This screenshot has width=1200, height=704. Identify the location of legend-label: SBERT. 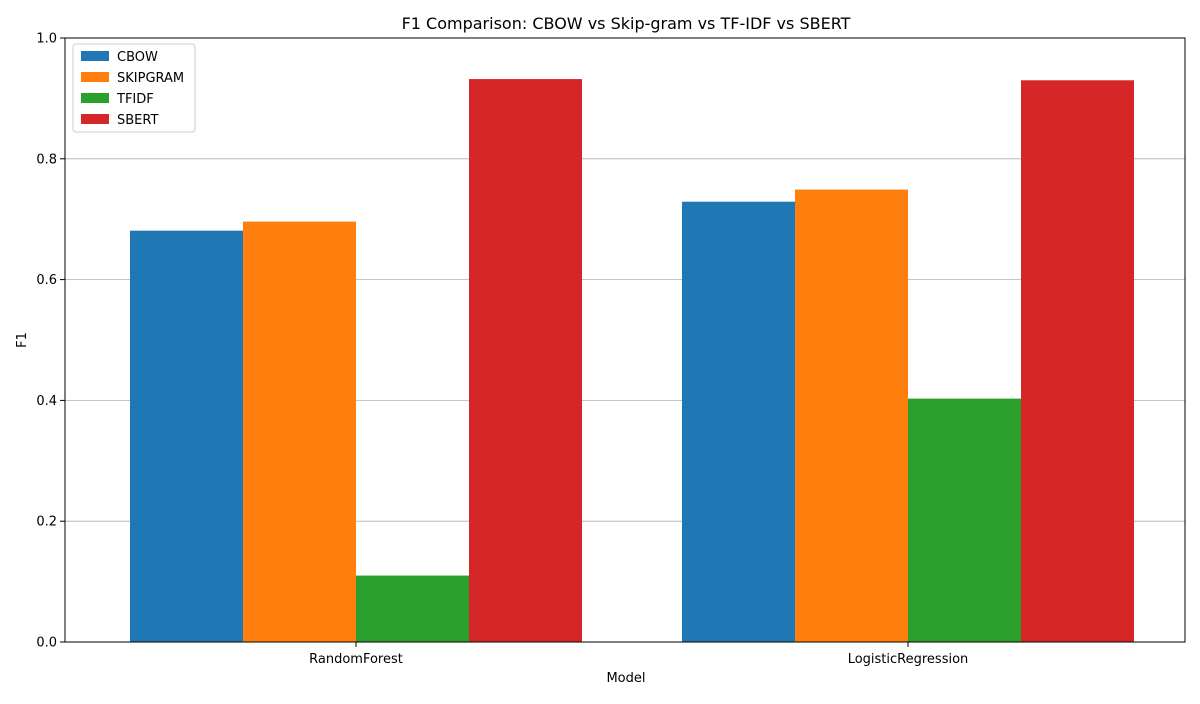
(137, 120).